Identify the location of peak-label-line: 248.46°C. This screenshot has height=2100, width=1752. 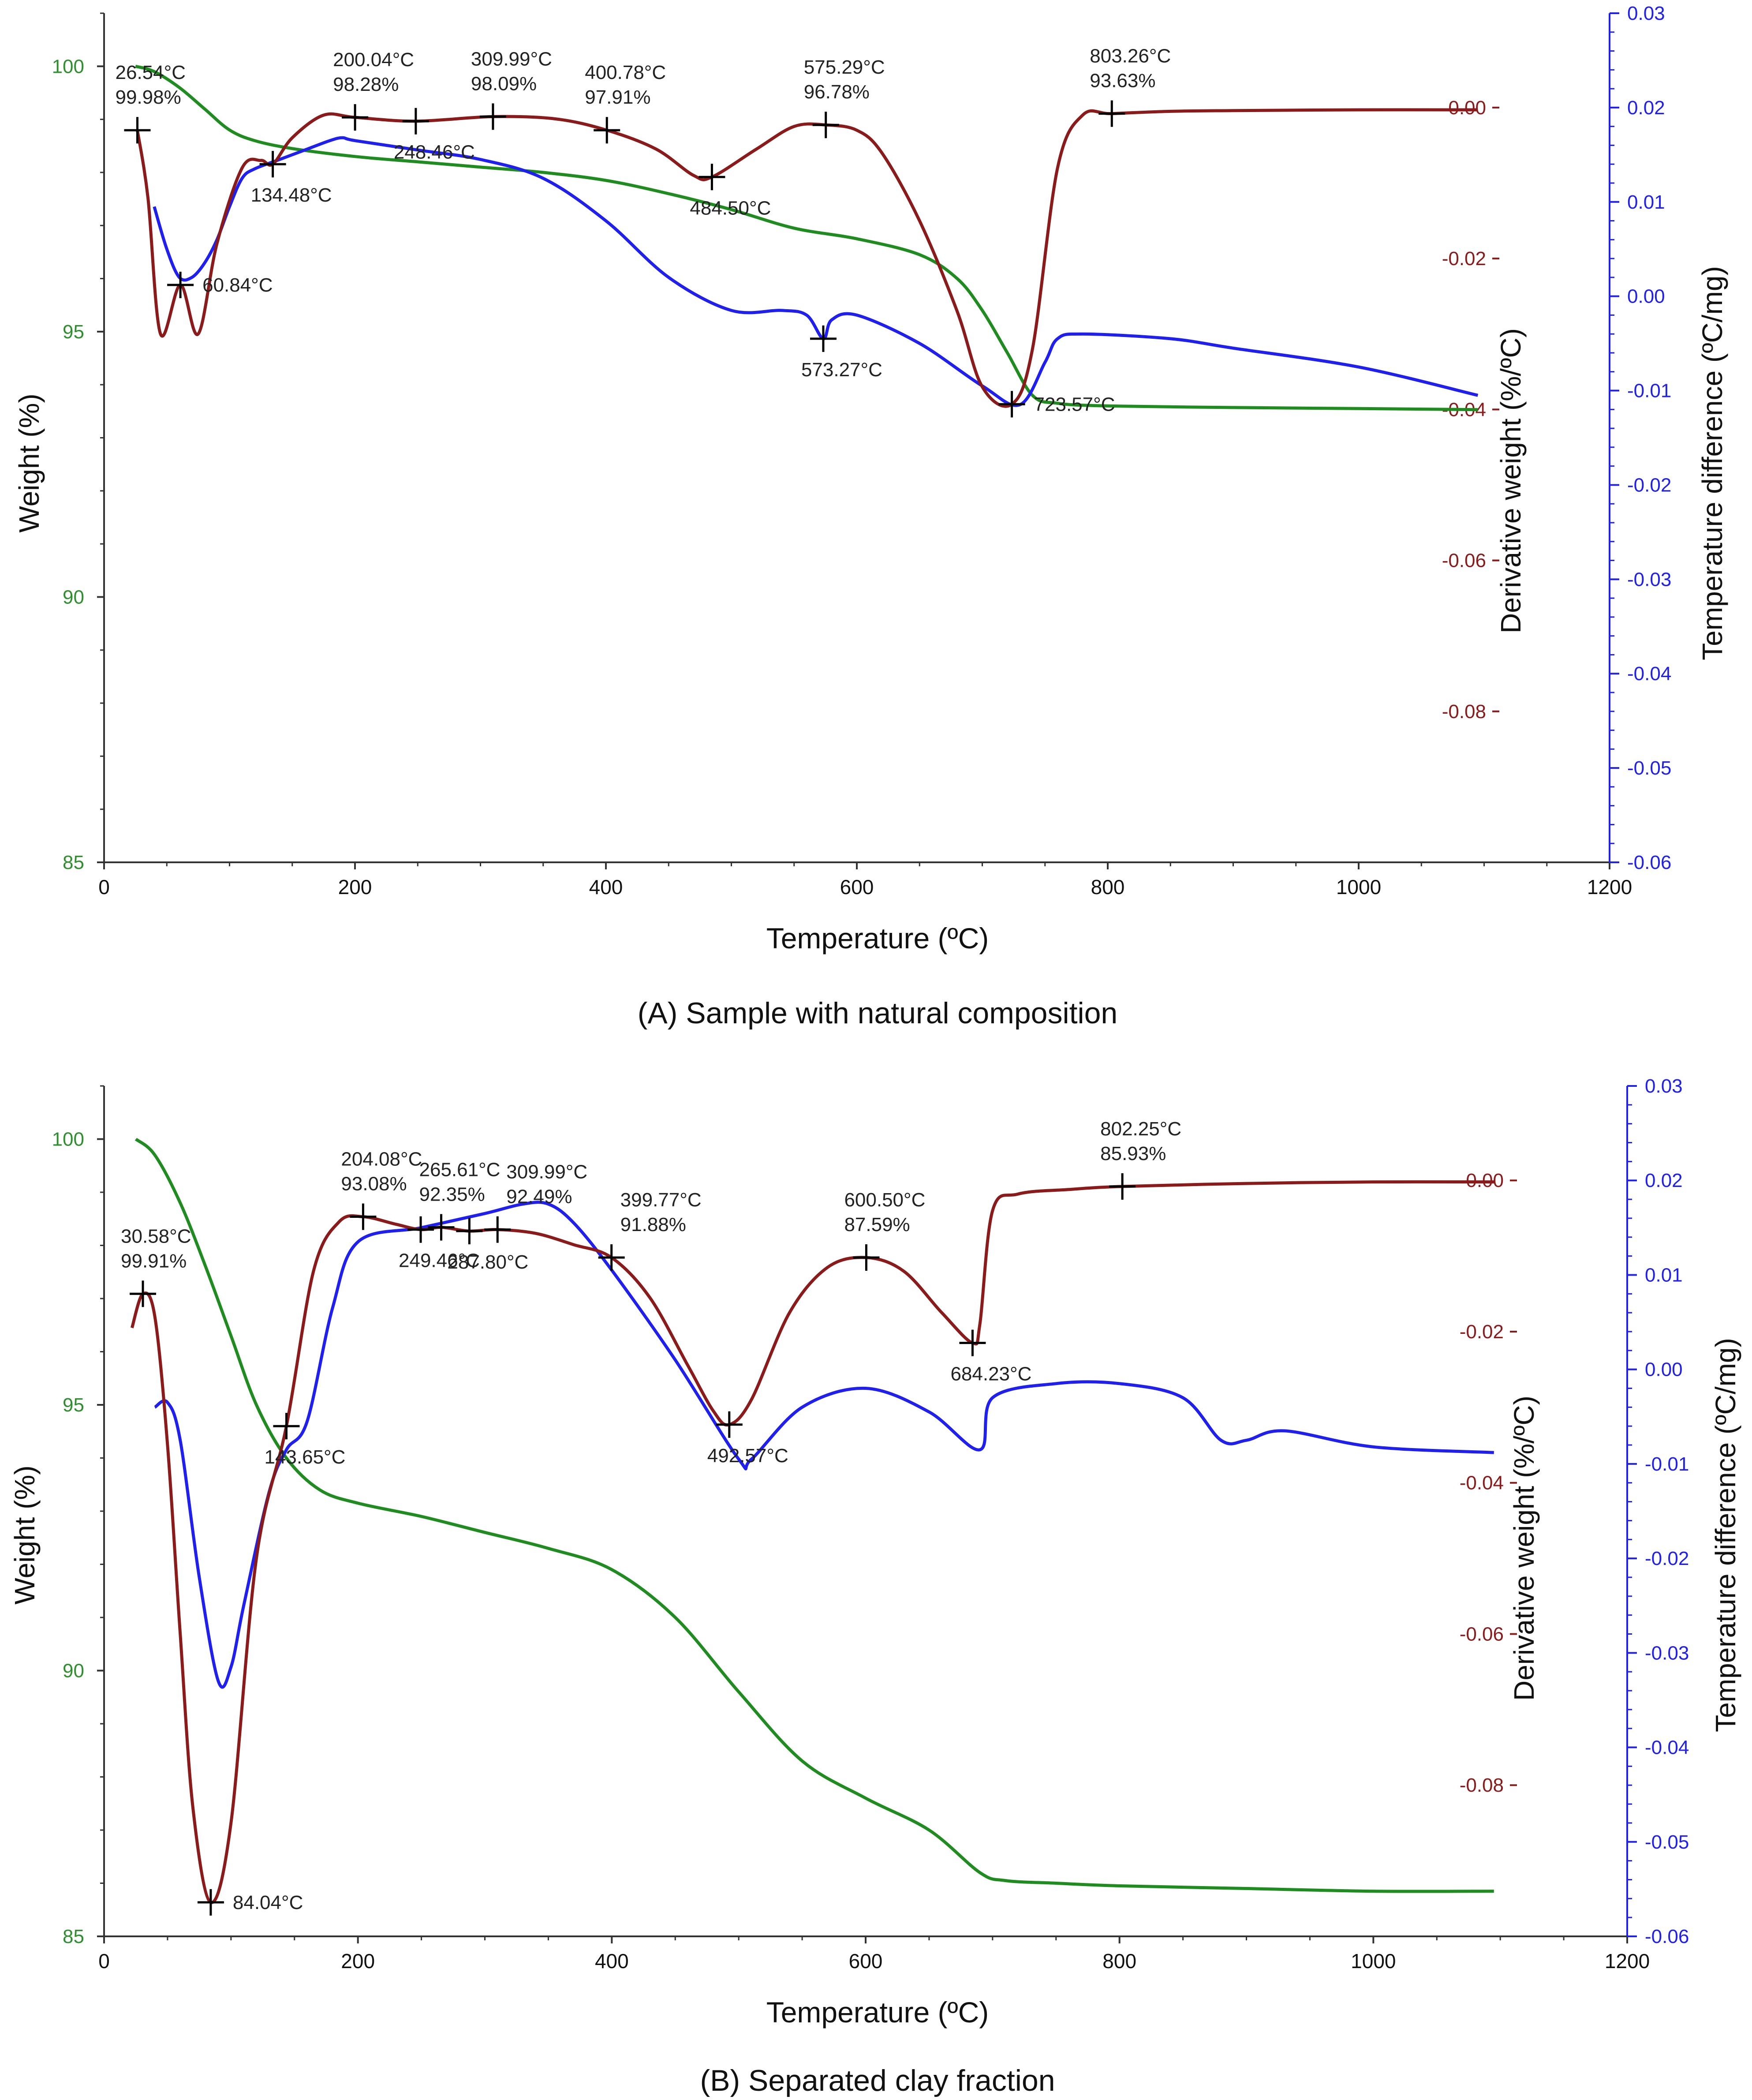
(434, 153).